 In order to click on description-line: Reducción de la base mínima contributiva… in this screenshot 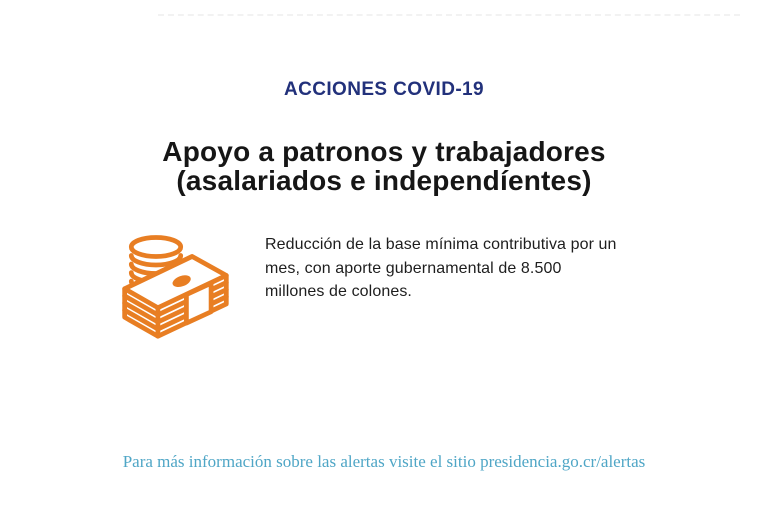, I will do `click(441, 244)`.